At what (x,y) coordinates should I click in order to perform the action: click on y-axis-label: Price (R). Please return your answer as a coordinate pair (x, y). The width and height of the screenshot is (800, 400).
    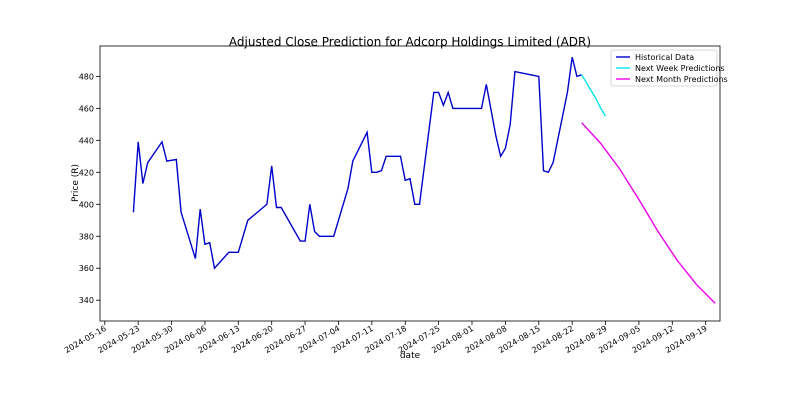
    Looking at the image, I should click on (76, 183).